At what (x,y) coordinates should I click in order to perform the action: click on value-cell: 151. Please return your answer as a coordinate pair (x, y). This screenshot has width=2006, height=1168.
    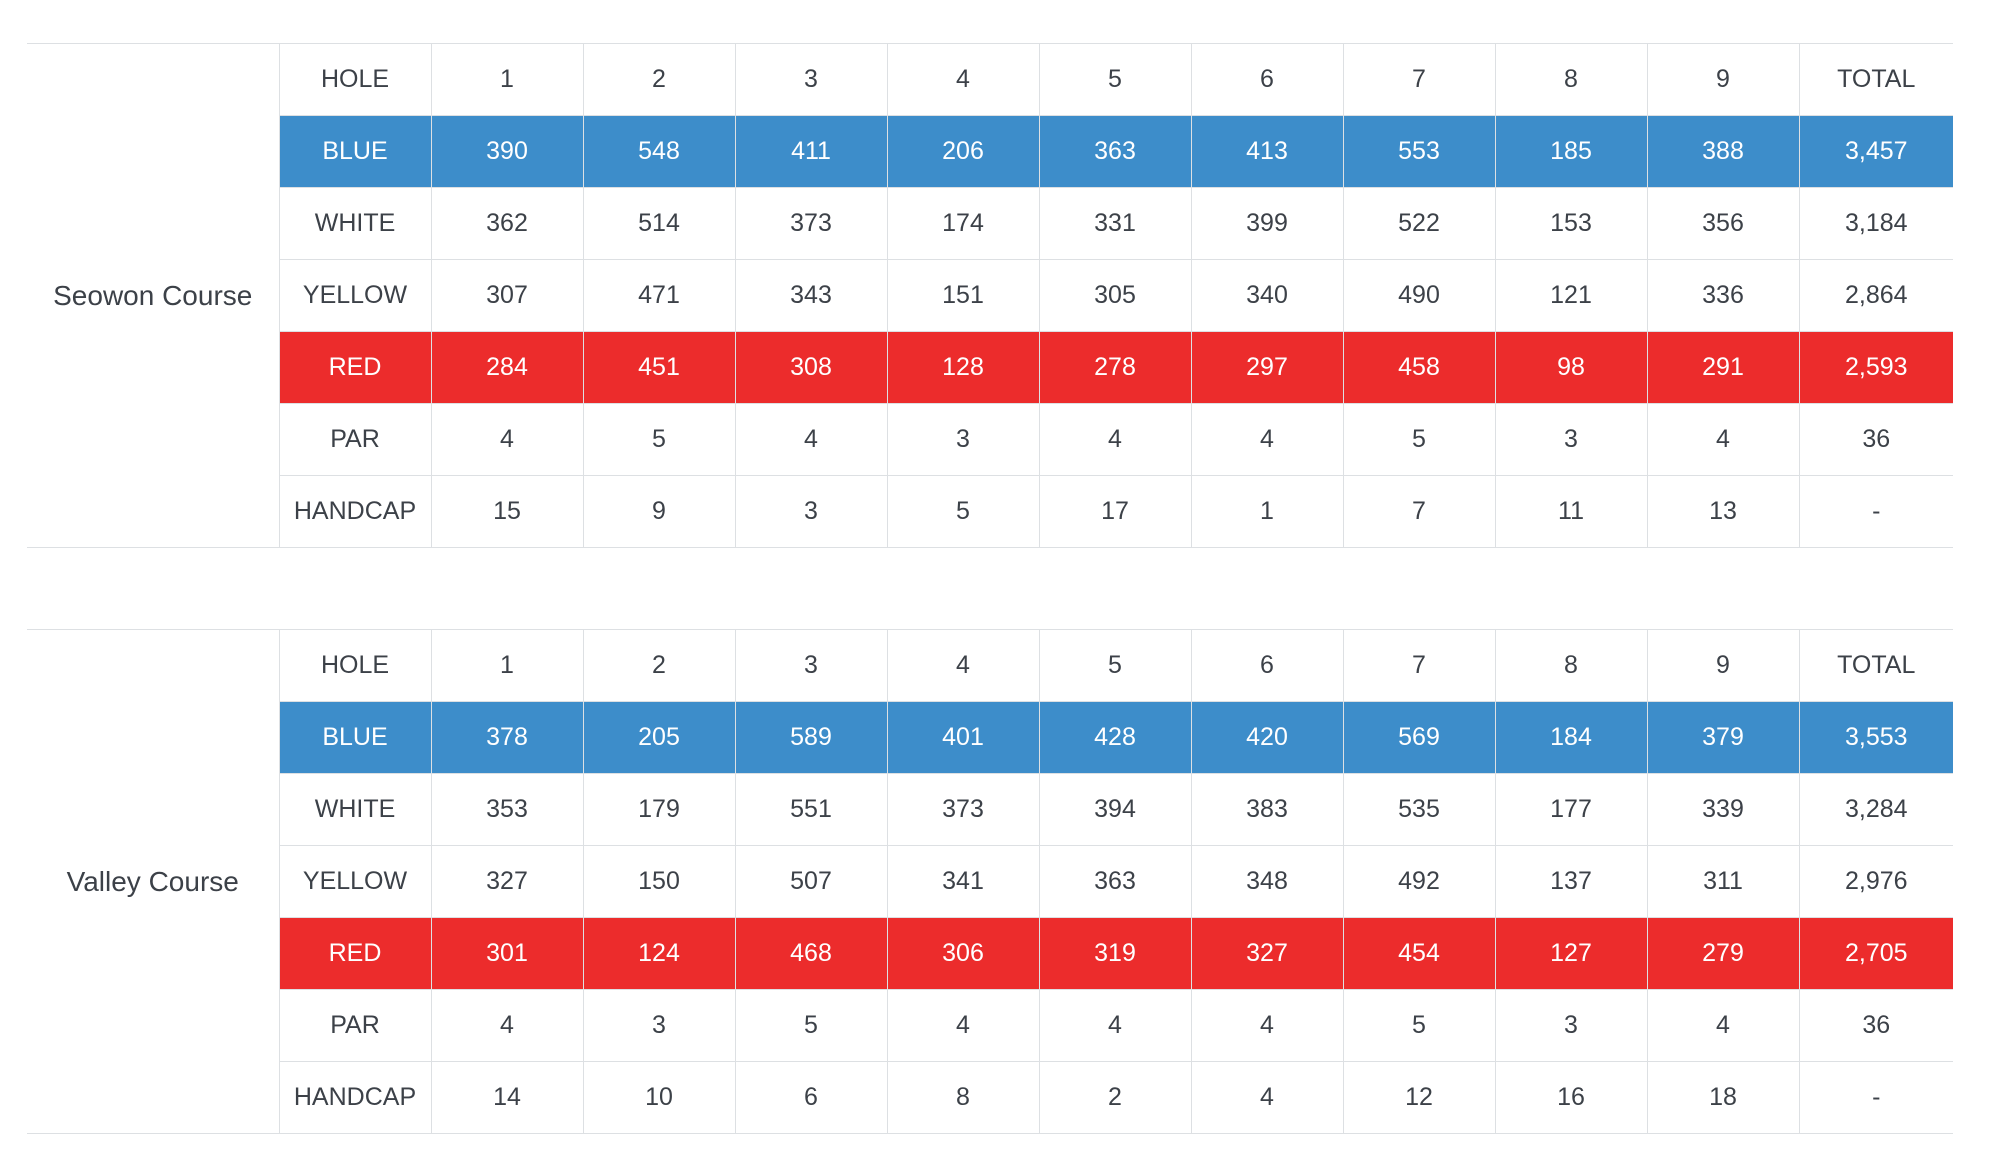
    Looking at the image, I should click on (963, 295).